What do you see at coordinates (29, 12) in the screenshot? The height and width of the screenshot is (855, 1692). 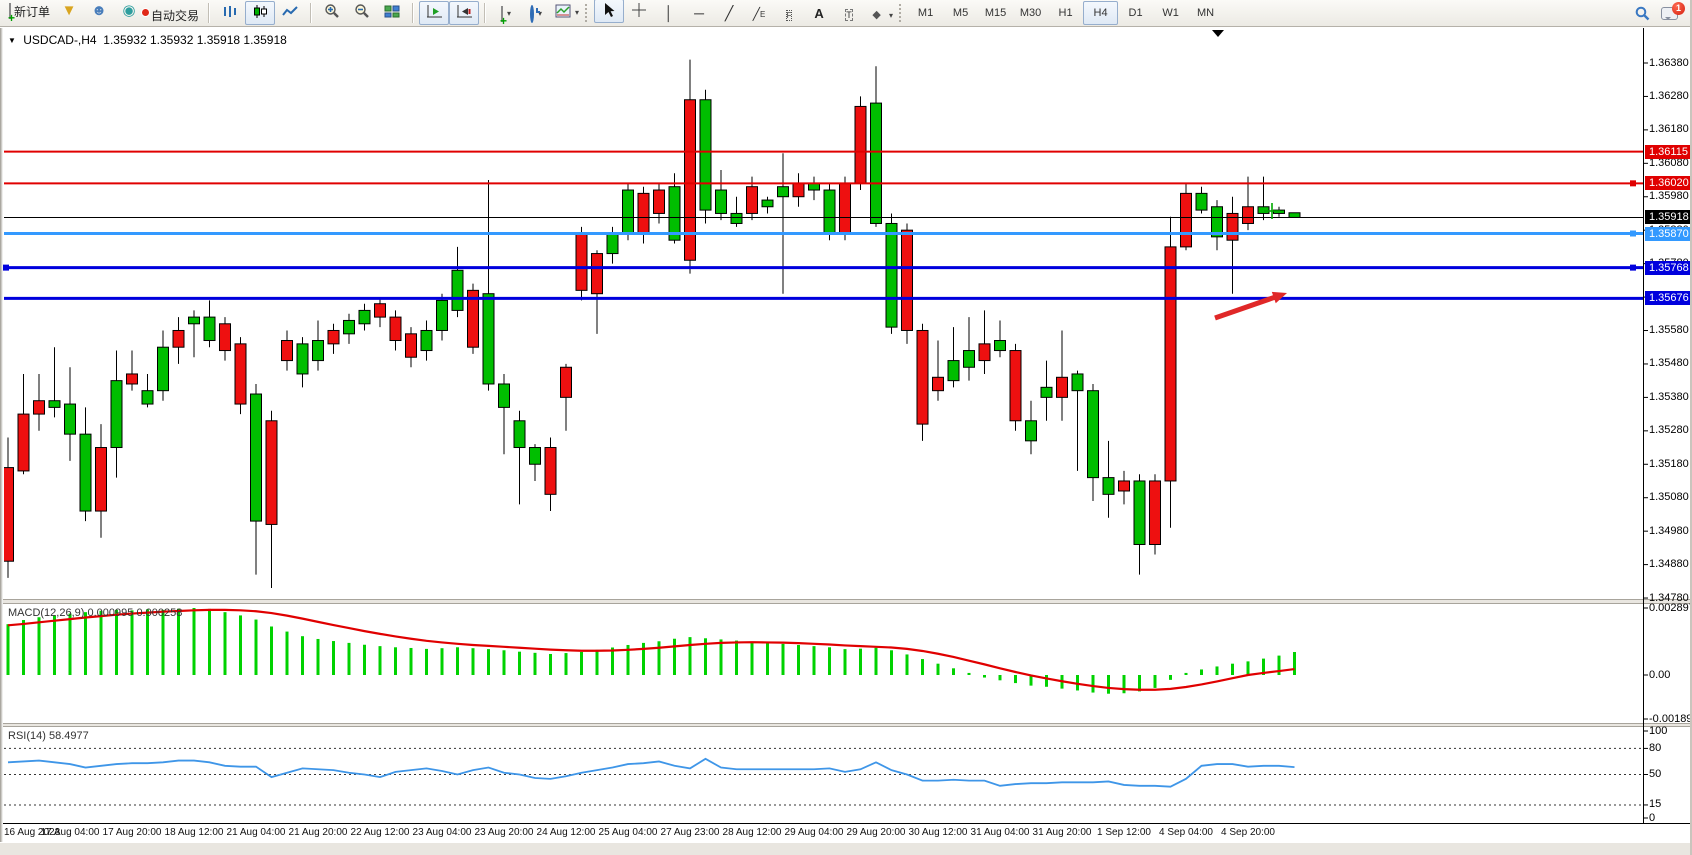 I see `new-order-button: + 新订单` at bounding box center [29, 12].